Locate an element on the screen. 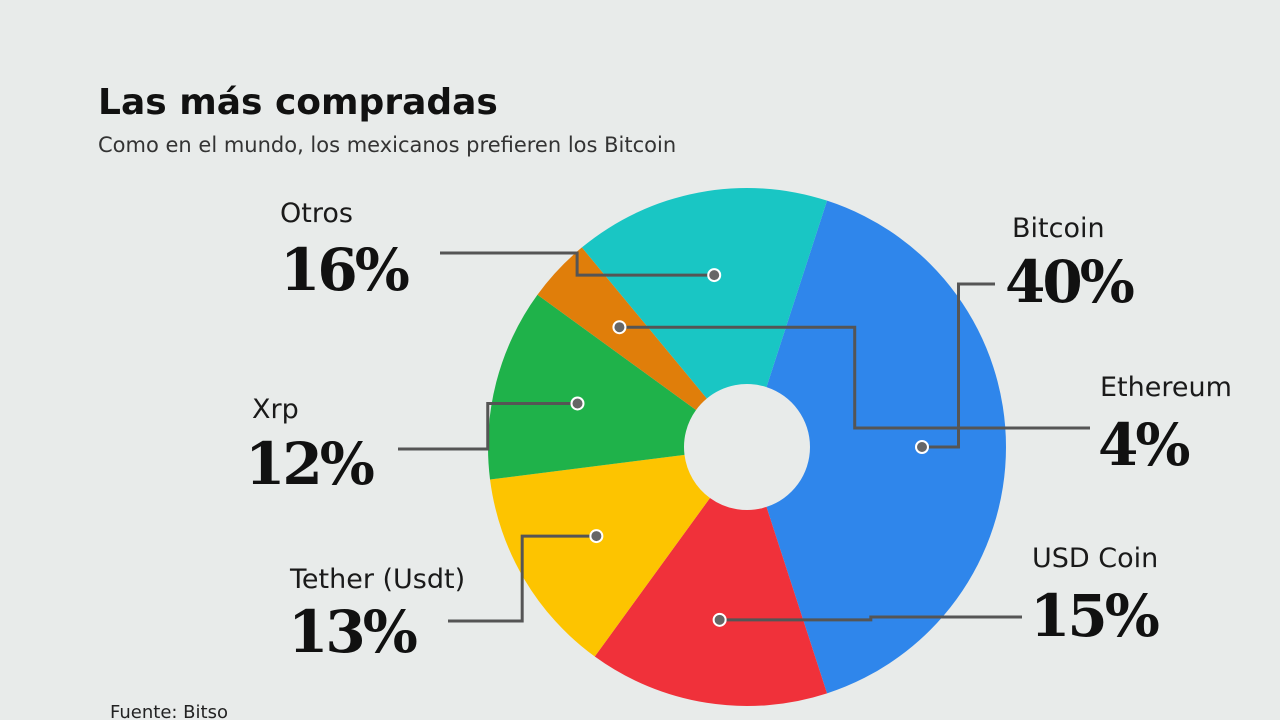 This screenshot has height=720, width=1280. value-label: 12% is located at coordinates (309, 464).